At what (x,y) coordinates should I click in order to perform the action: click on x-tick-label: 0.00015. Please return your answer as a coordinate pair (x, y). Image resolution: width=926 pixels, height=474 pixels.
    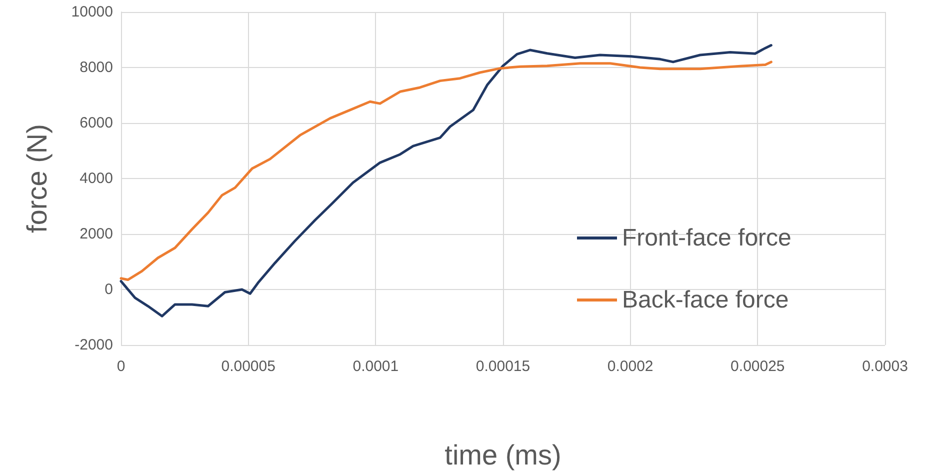
    Looking at the image, I should click on (503, 366).